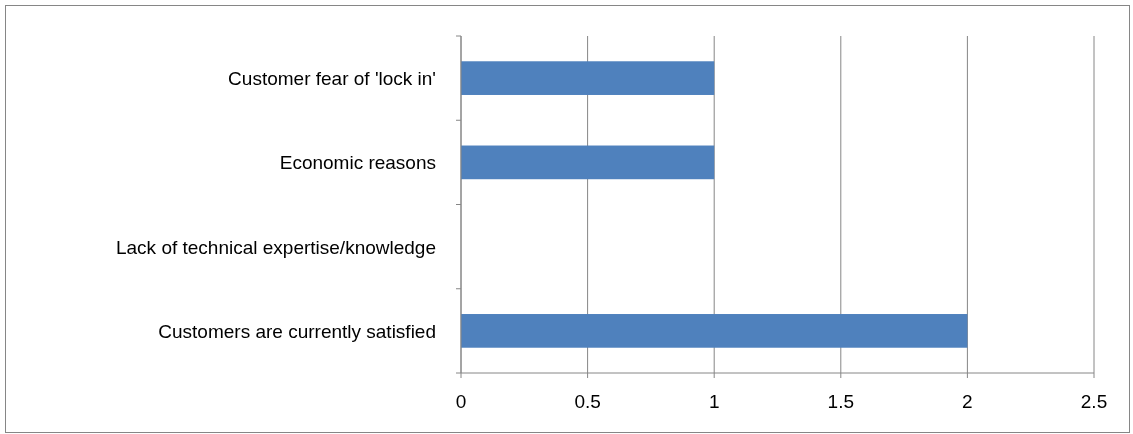  I want to click on x-tick-label: 1.5, so click(841, 401).